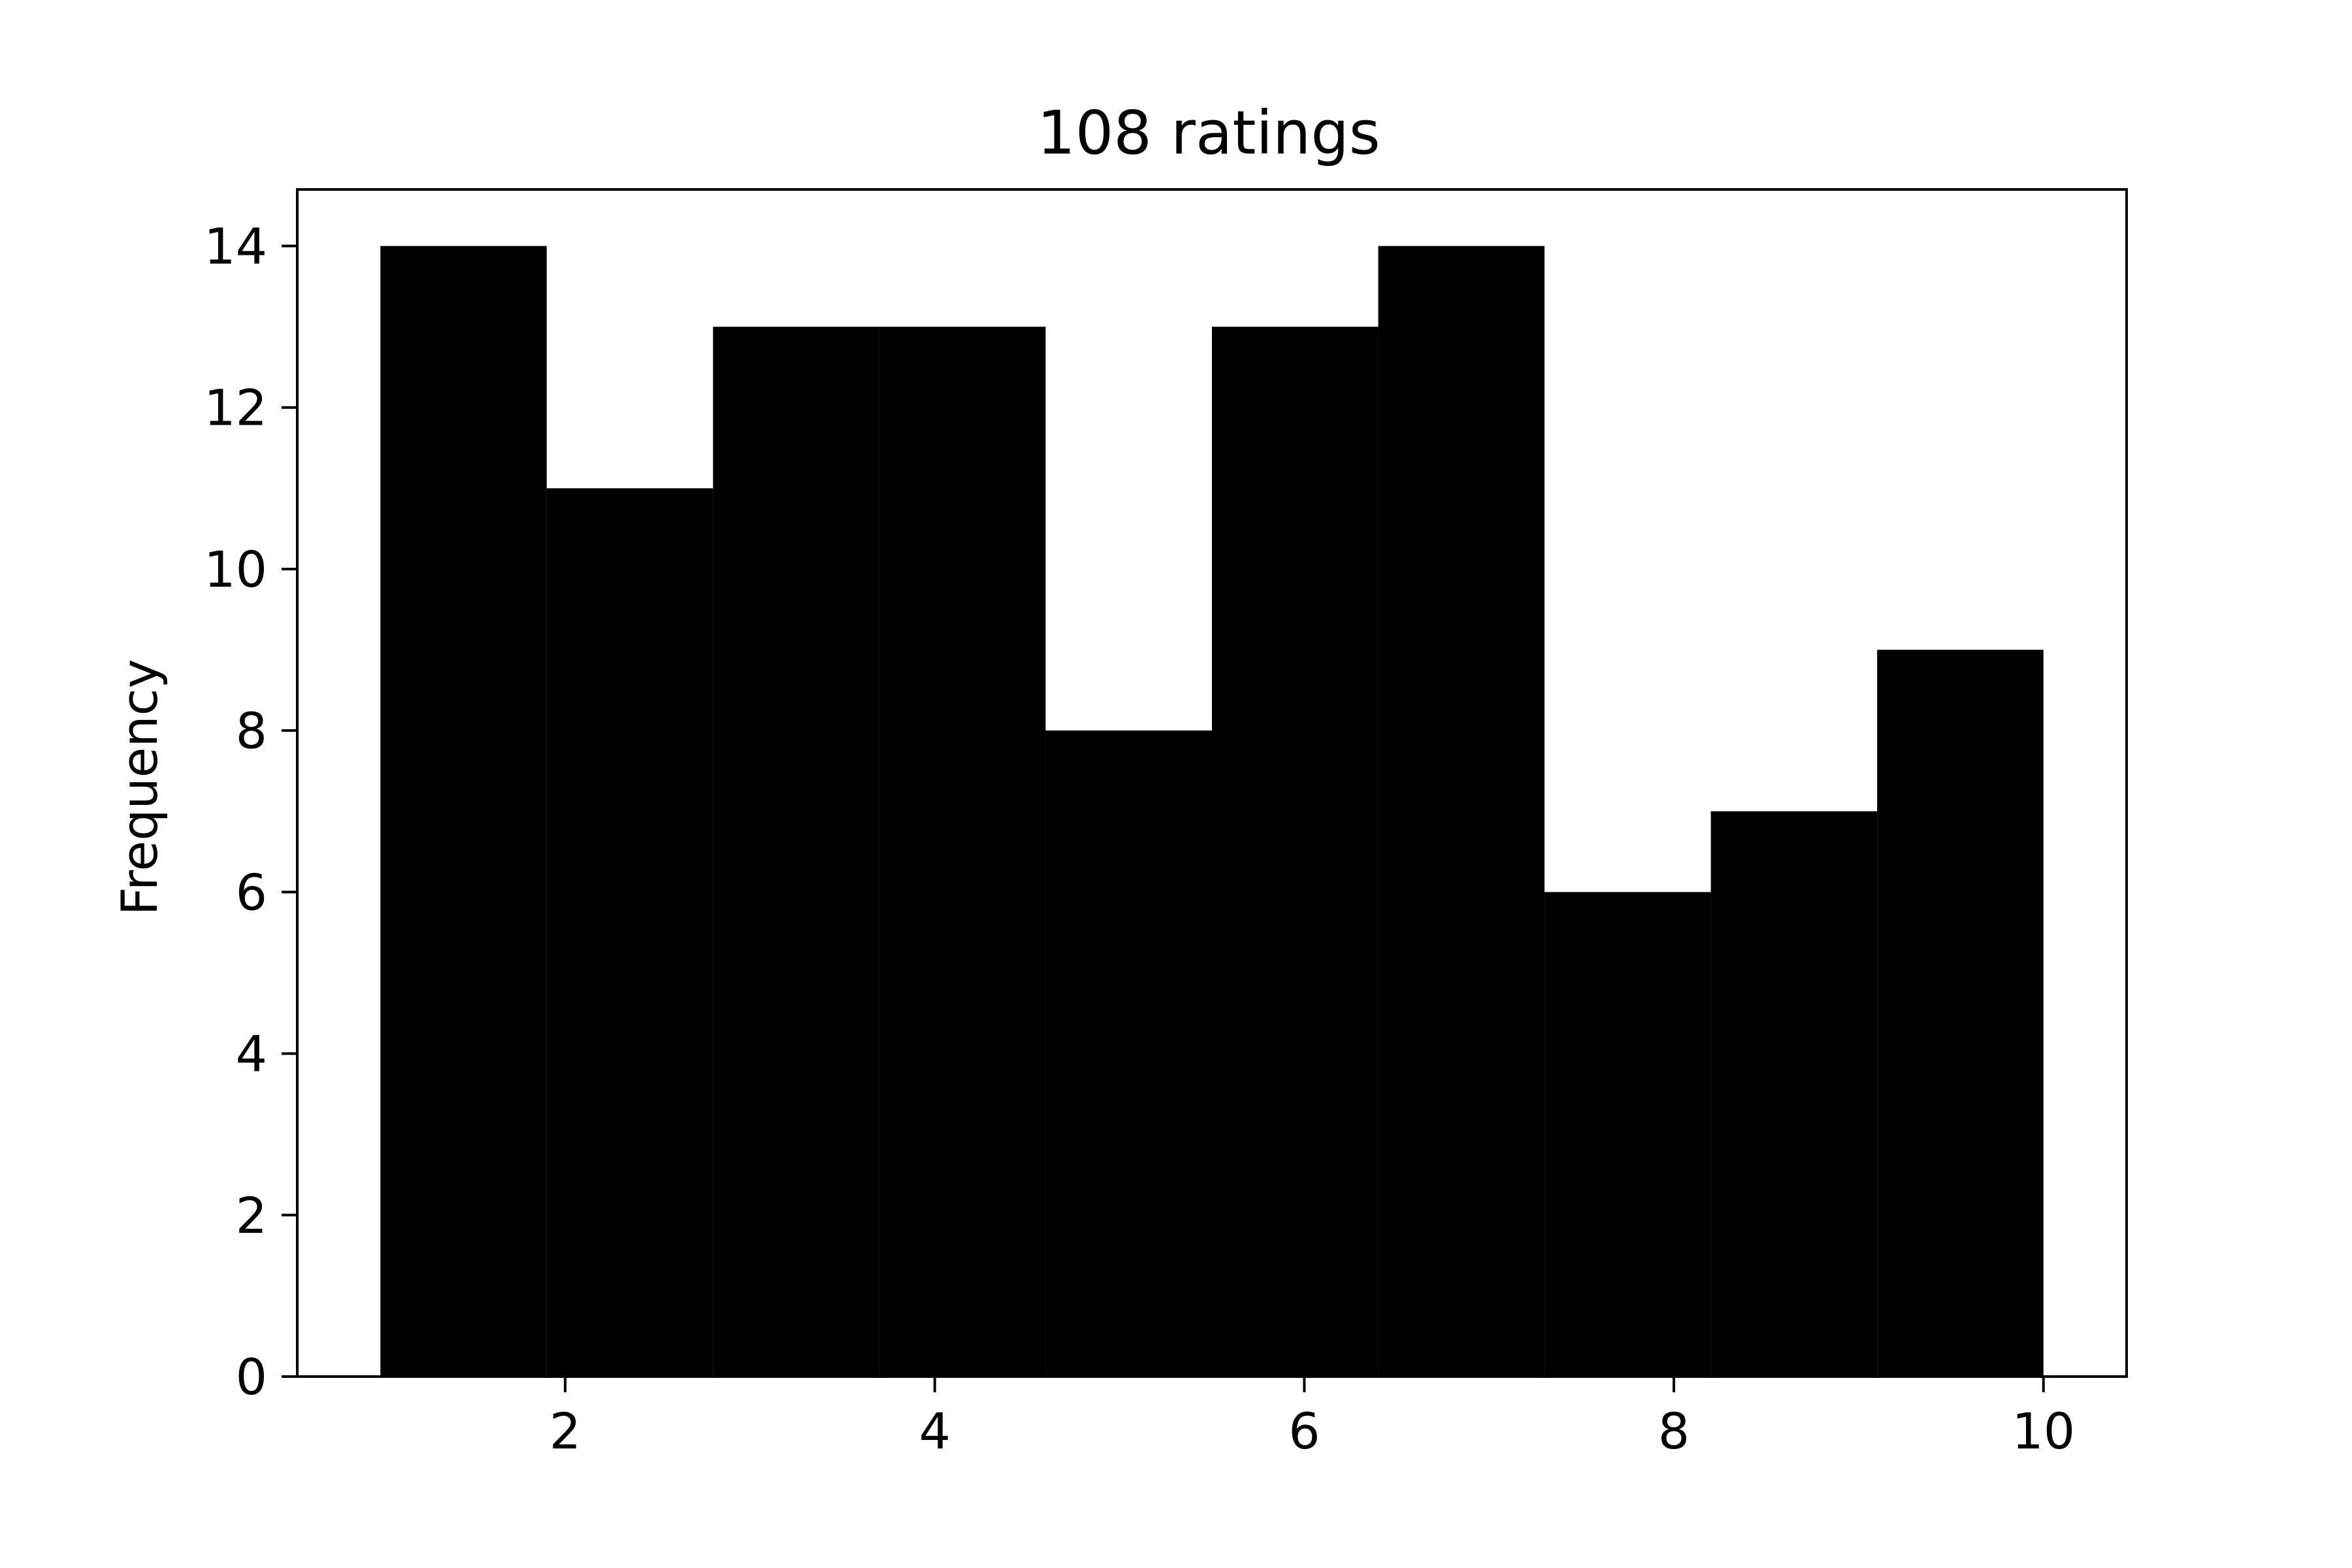 The width and height of the screenshot is (2352, 1568). What do you see at coordinates (251, 1377) in the screenshot?
I see `y-tick-label: 0` at bounding box center [251, 1377].